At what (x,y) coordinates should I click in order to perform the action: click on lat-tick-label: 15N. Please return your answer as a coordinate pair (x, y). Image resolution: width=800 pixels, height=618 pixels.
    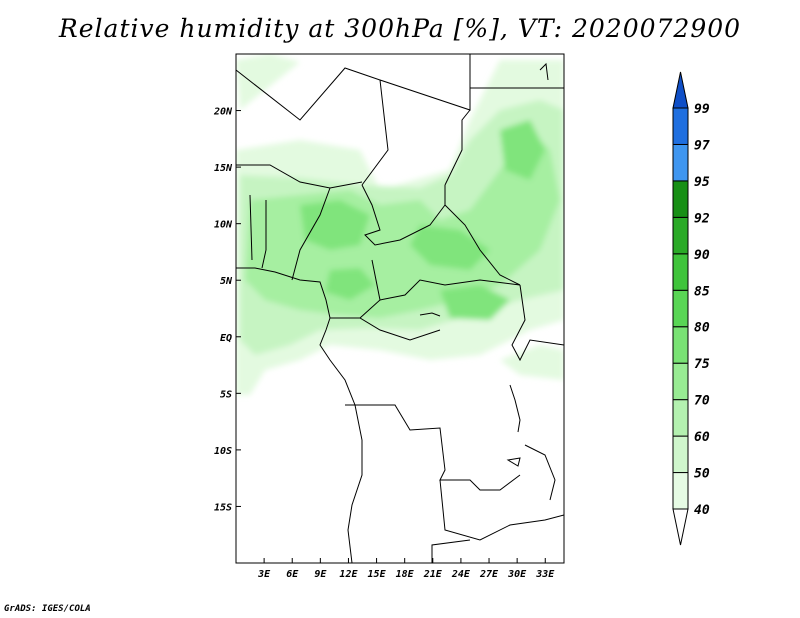
    Looking at the image, I should click on (223, 168).